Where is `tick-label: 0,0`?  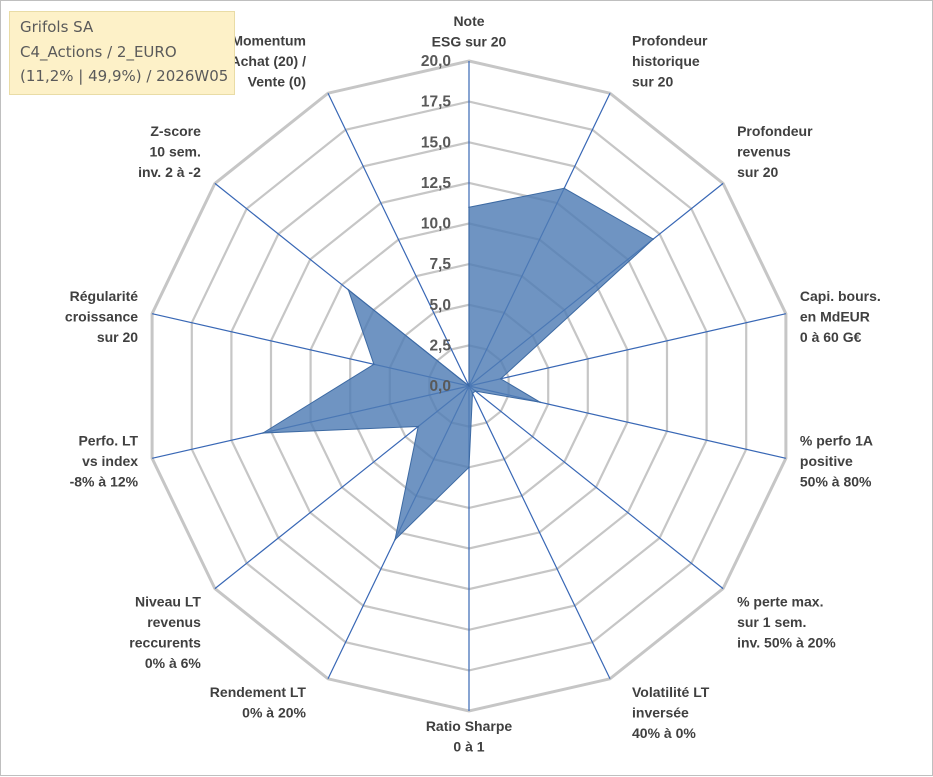
tick-label: 0,0 is located at coordinates (440, 386).